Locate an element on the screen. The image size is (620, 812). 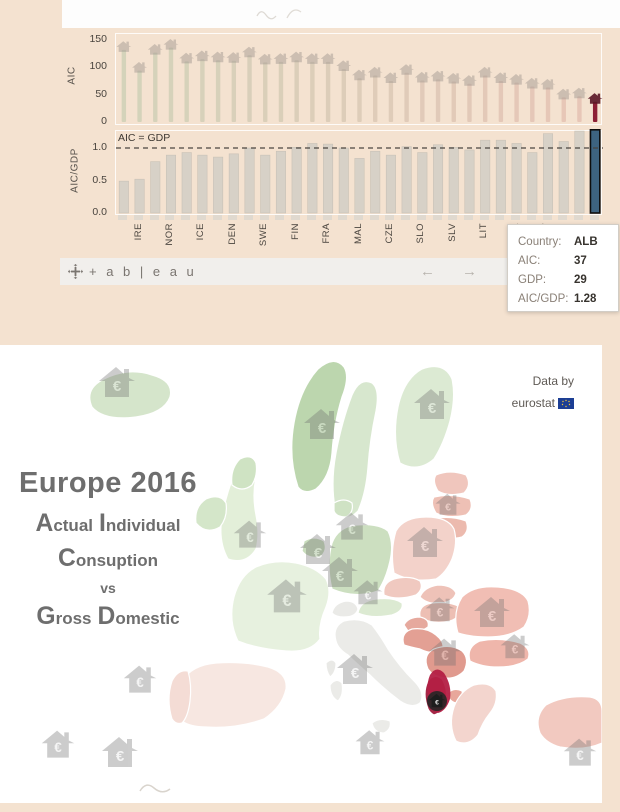
tableau-logo-icon is located at coordinates (75, 271).